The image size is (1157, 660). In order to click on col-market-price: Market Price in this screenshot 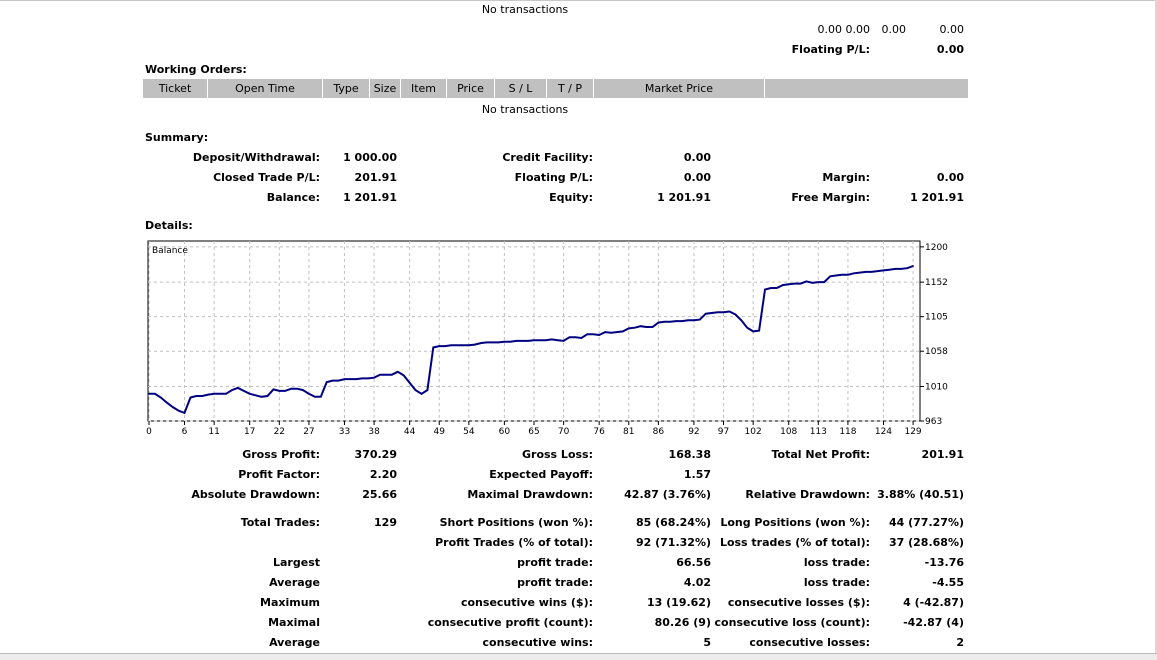, I will do `click(679, 88)`.